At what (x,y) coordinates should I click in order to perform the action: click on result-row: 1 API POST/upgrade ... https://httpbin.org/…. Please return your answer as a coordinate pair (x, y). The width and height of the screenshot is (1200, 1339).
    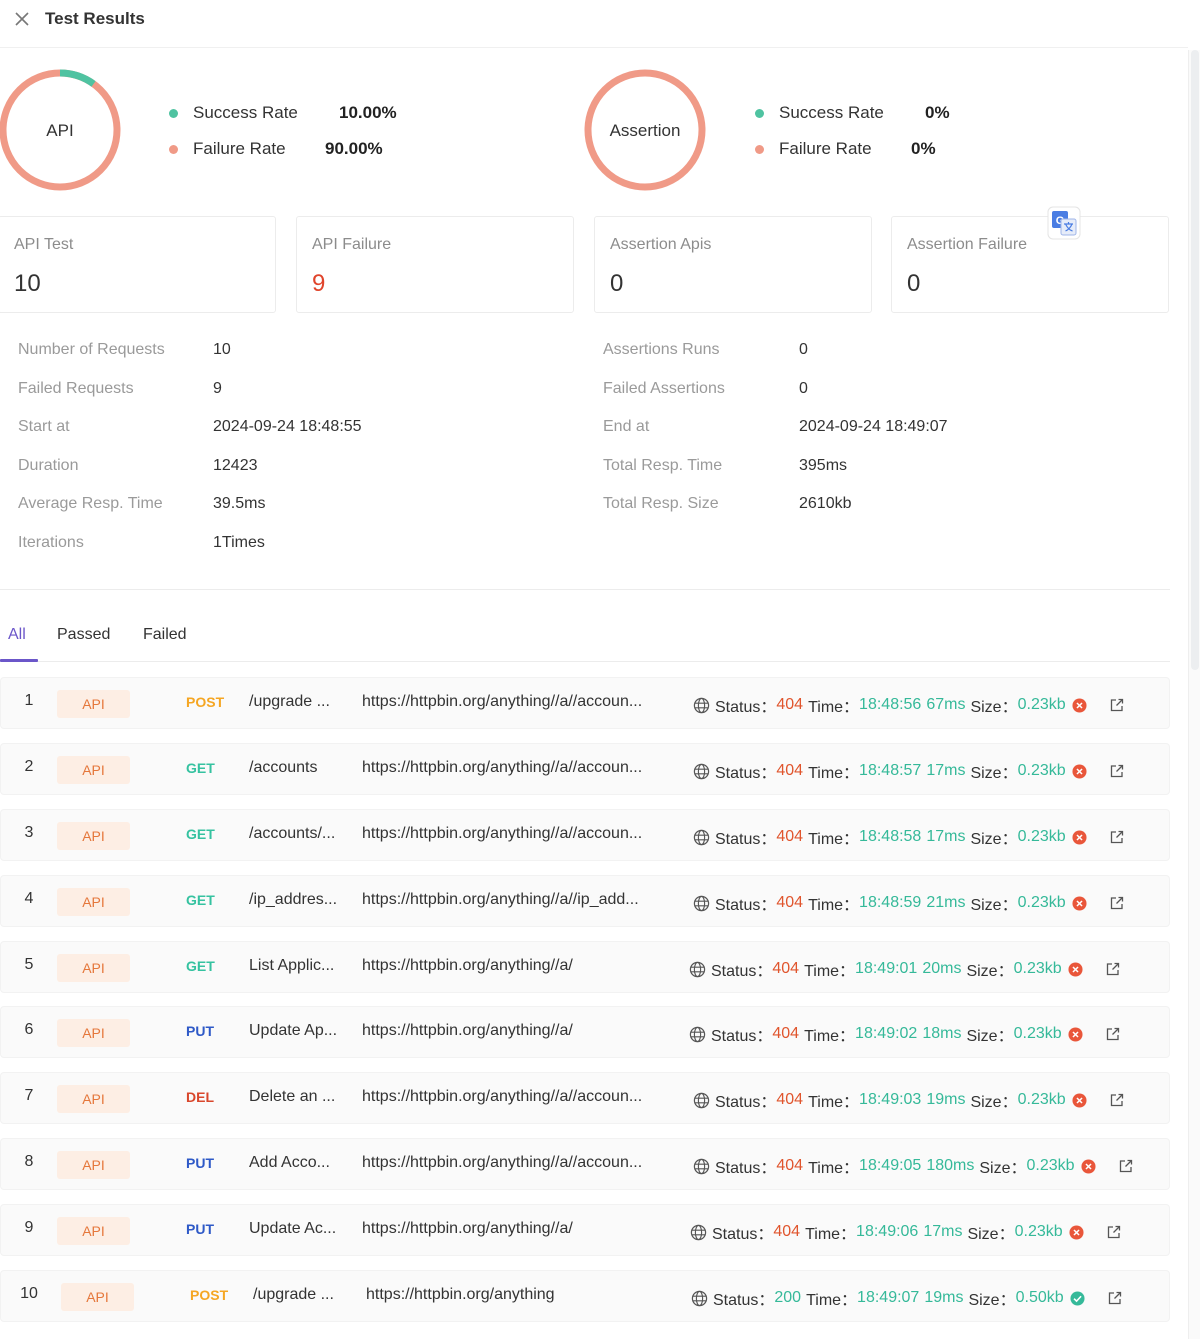
    Looking at the image, I should click on (585, 703).